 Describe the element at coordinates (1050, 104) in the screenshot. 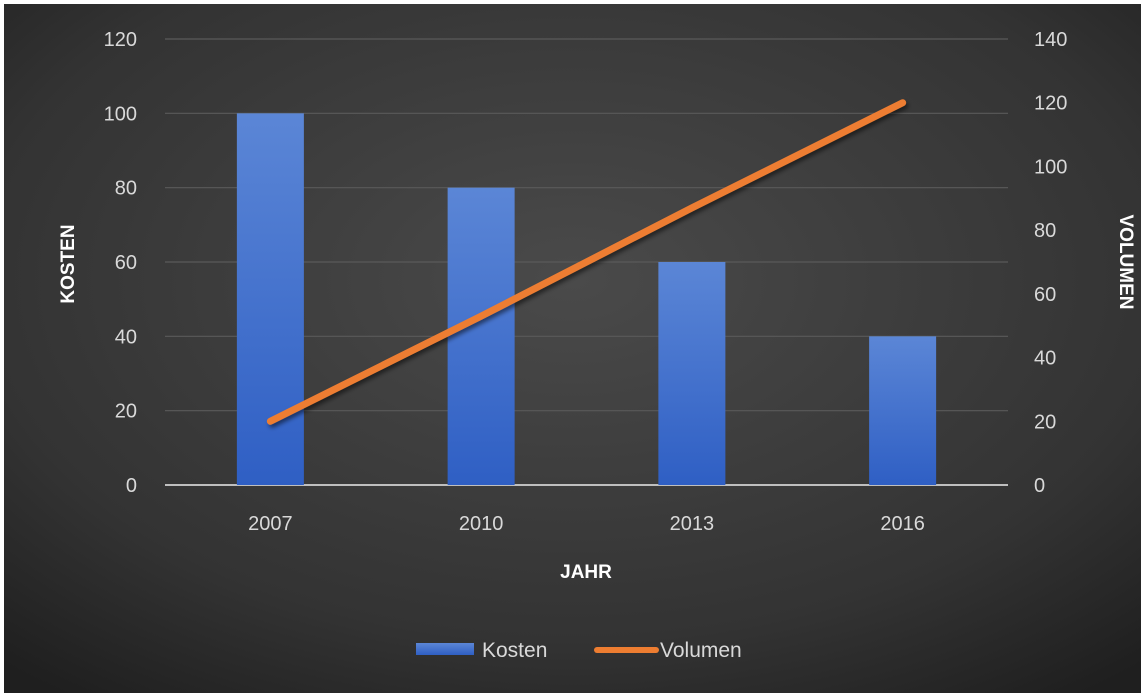

I see `y2-tick-label: 120` at that location.